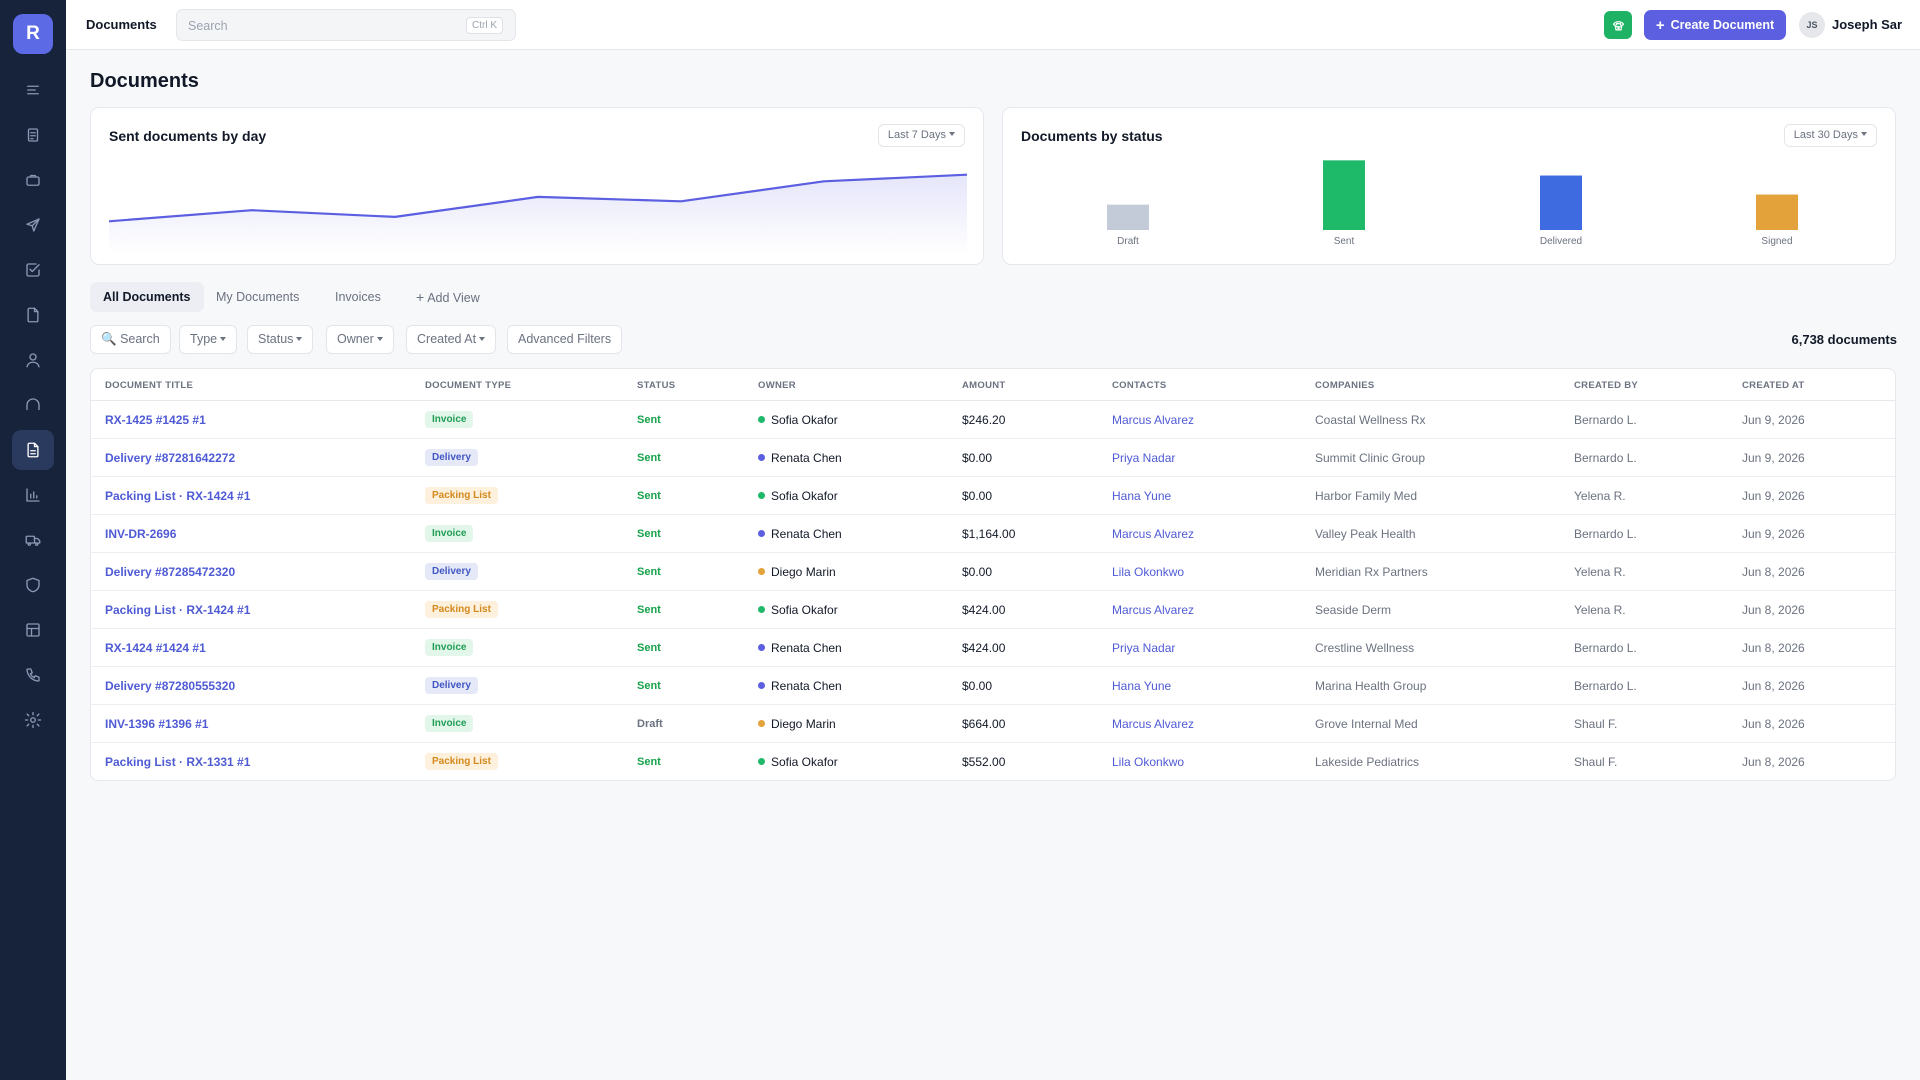 Image resolution: width=1920 pixels, height=1080 pixels. I want to click on sidebar-item-phone, so click(33, 675).